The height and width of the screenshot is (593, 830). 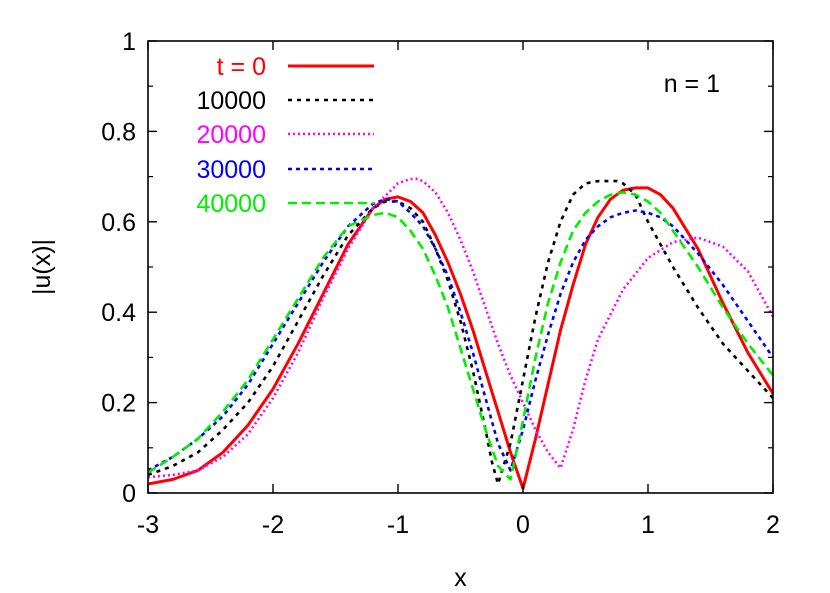 What do you see at coordinates (118, 132) in the screenshot?
I see `y-tick-label: 0.8` at bounding box center [118, 132].